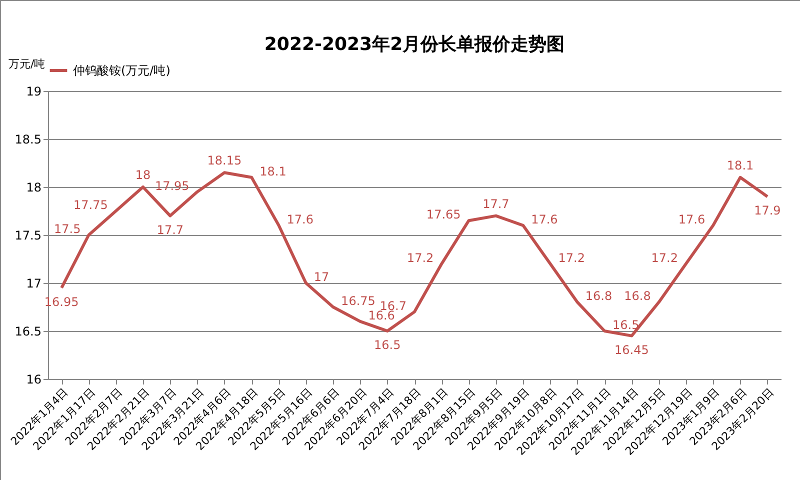 The width and height of the screenshot is (800, 480). What do you see at coordinates (322, 277) in the screenshot?
I see `data-label: 17` at bounding box center [322, 277].